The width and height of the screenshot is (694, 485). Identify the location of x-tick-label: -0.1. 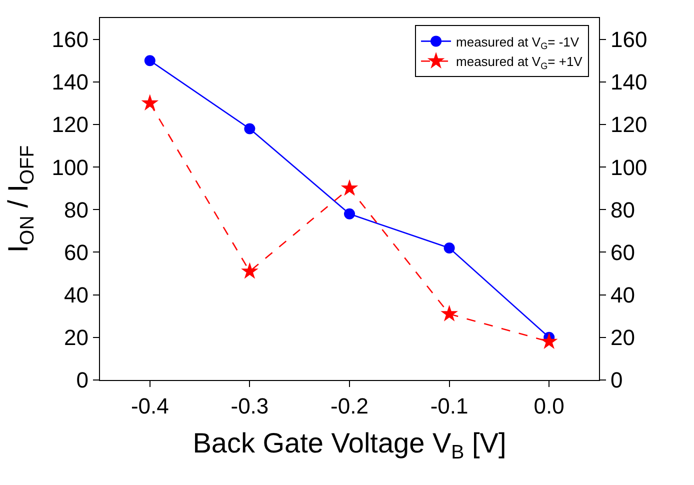
(449, 406).